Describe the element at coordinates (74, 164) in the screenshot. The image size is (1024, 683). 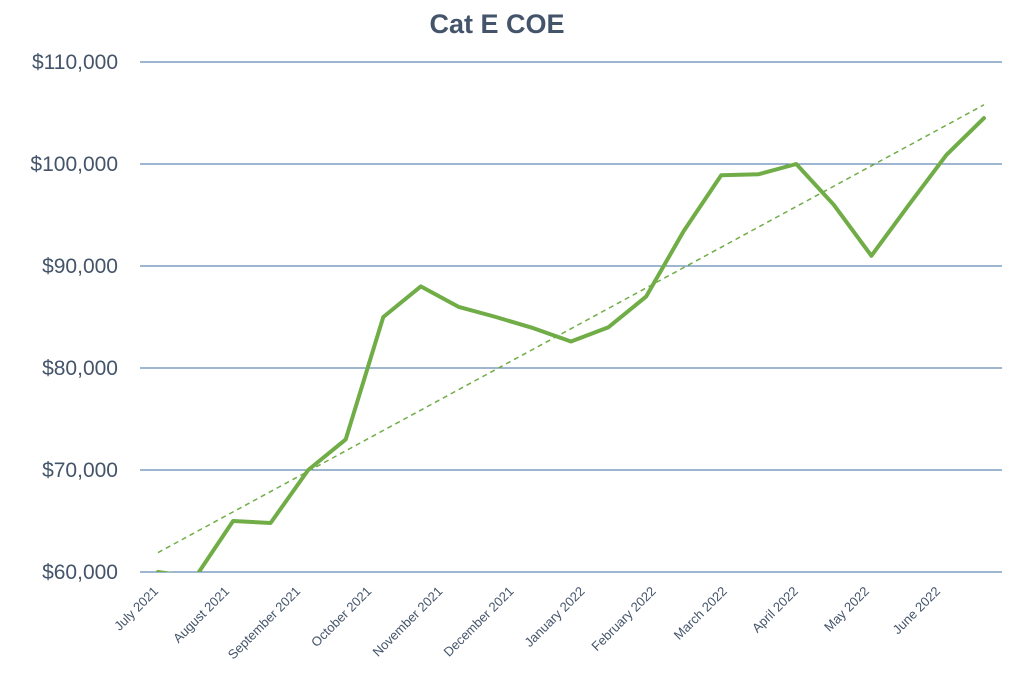
I see `y-tick-label: $100,000` at that location.